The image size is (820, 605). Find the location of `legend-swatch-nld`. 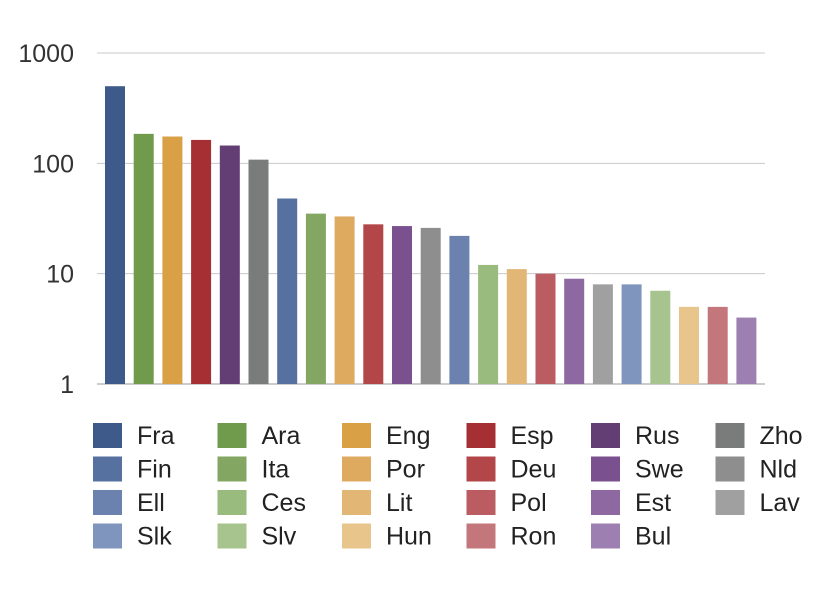

legend-swatch-nld is located at coordinates (730, 469).